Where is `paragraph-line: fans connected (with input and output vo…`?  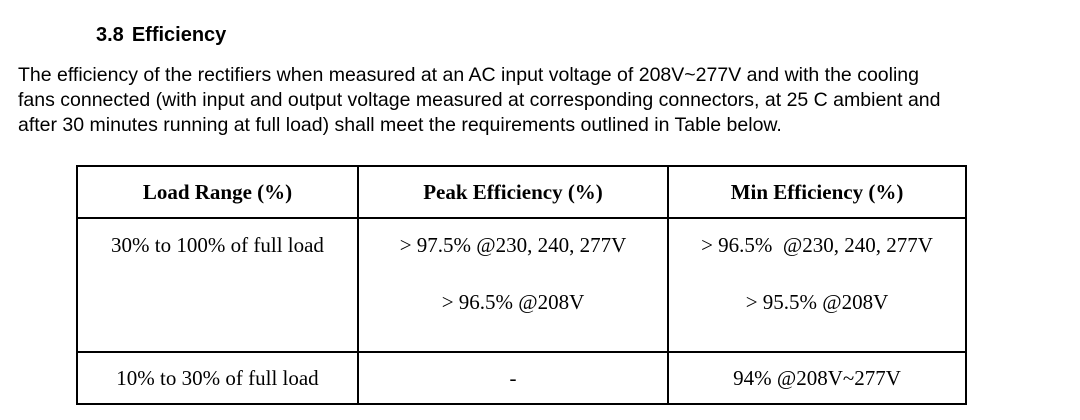 paragraph-line: fans connected (with input and output vo… is located at coordinates (479, 100).